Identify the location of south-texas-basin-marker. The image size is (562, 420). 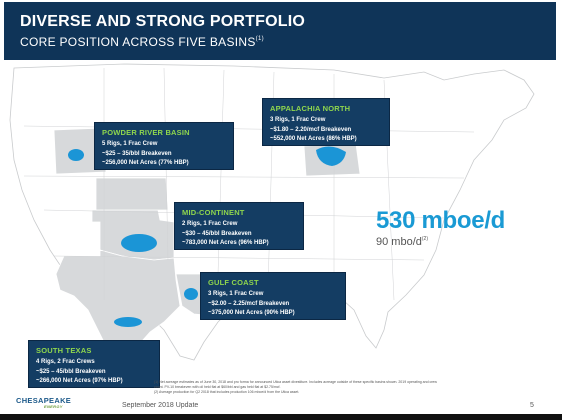
(128, 322).